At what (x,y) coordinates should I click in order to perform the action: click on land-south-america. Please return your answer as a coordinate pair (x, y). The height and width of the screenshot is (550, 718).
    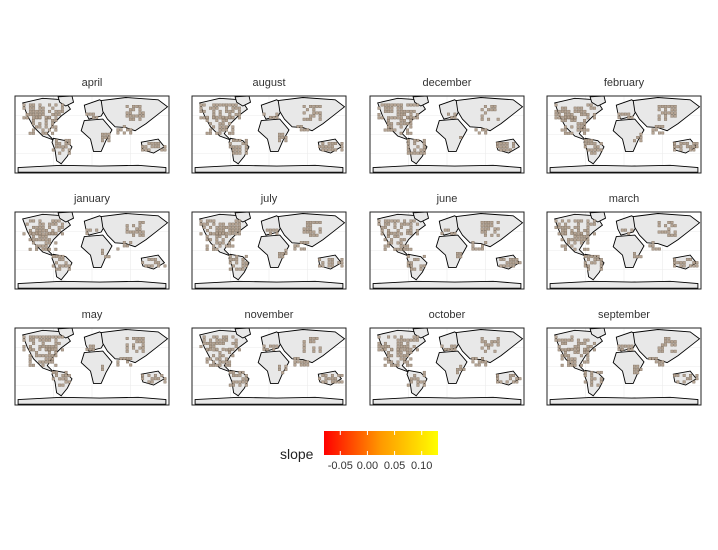
    Looking at the image, I should click on (417, 267).